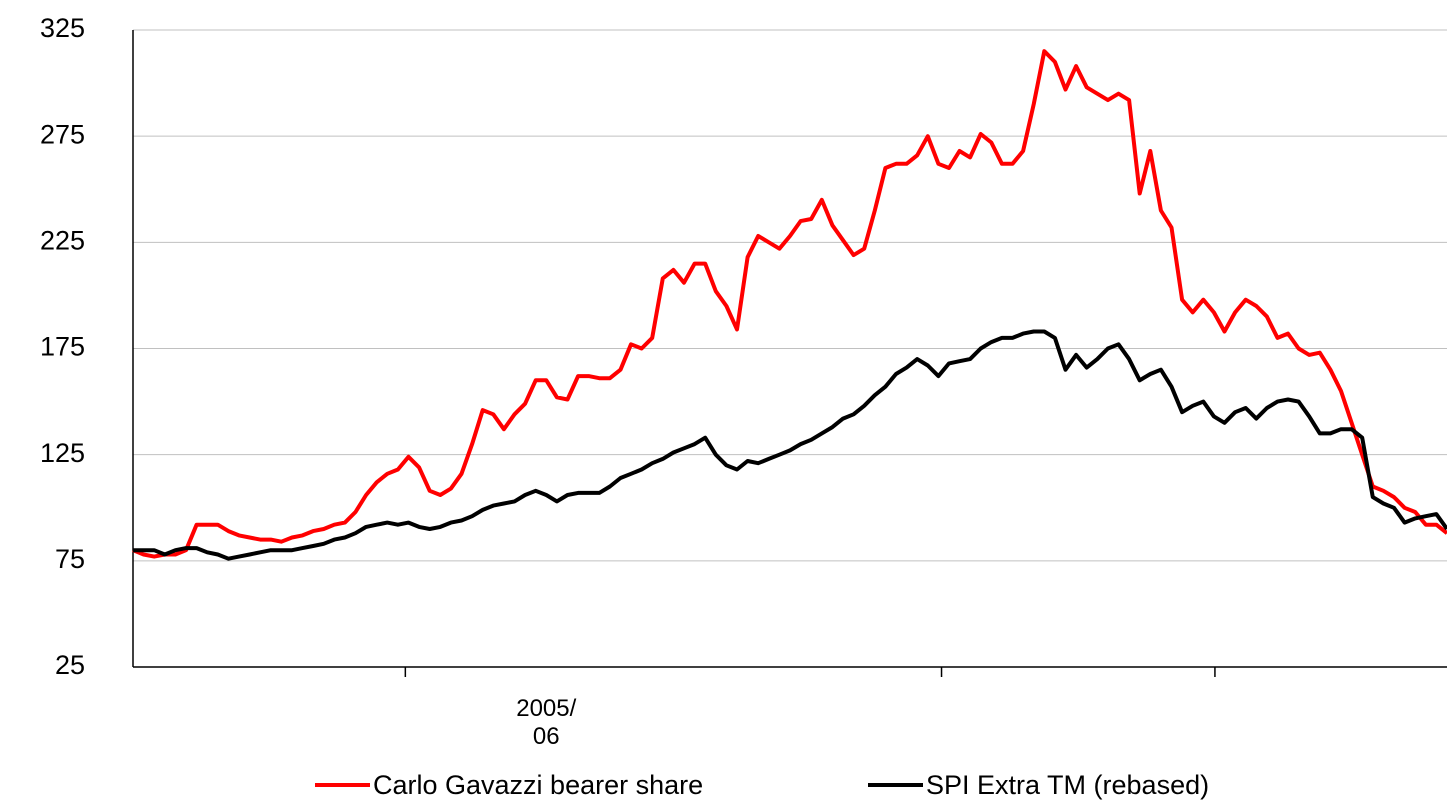  Describe the element at coordinates (70, 559) in the screenshot. I see `y-tick-label: 75` at that location.